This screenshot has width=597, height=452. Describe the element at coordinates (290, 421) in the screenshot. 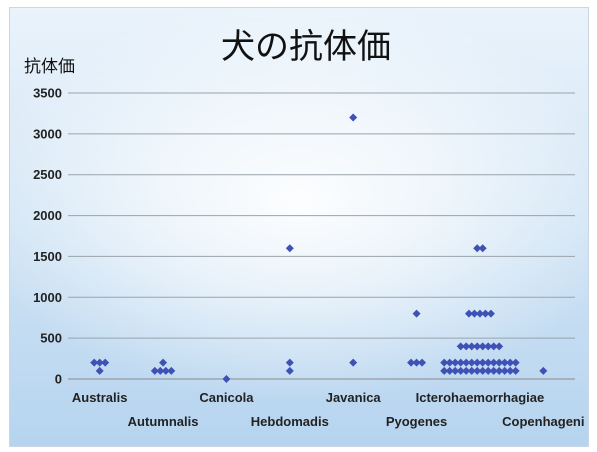

I see `x-category-label: Hebdomadis` at that location.